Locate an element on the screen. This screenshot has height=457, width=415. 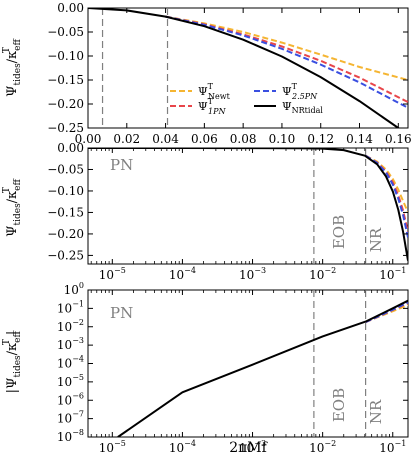
y-tick-label: 10⁻⁷ is located at coordinates (70, 418).